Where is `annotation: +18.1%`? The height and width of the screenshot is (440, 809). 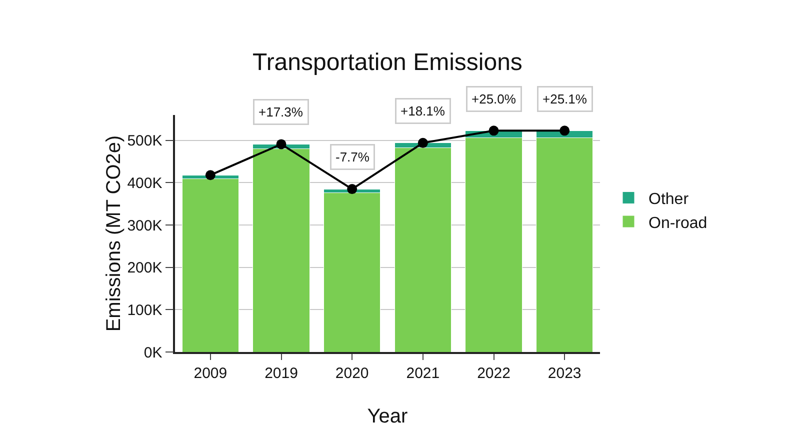
annotation: +18.1% is located at coordinates (423, 111).